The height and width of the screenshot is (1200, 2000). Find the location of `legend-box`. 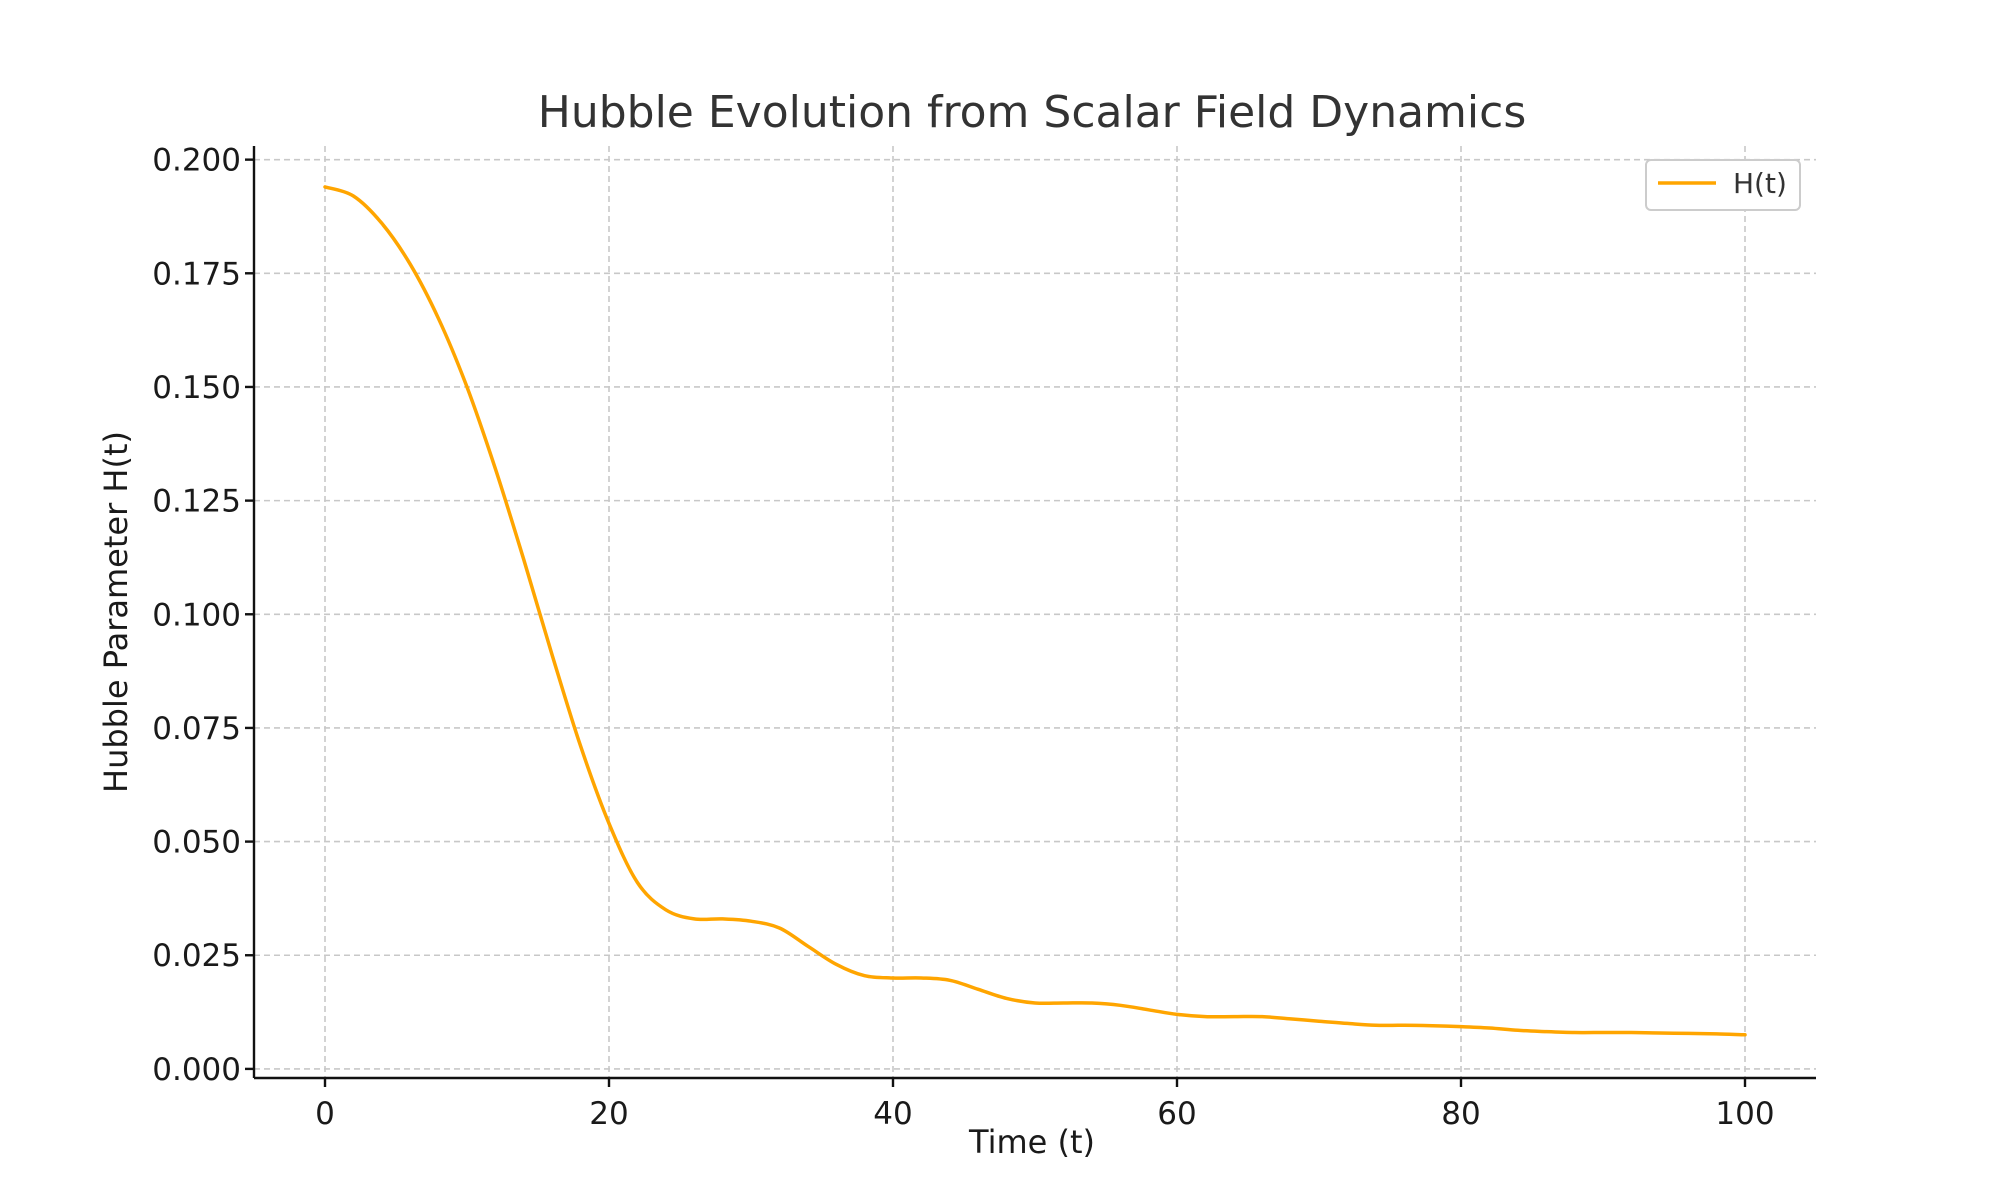

legend-box is located at coordinates (1723, 185).